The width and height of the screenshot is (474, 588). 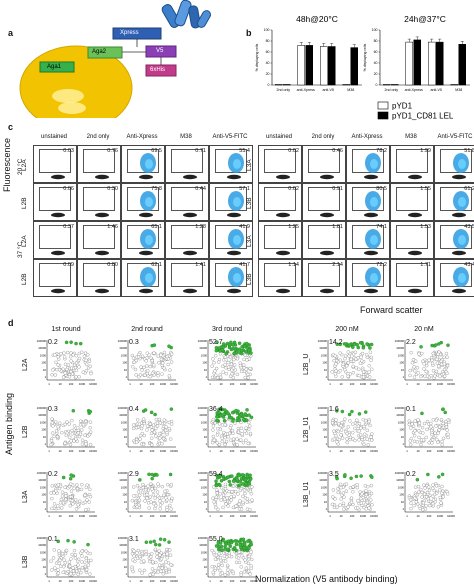 What do you see at coordinates (68, 189) in the screenshot?
I see `facs-percentage: 0.06` at bounding box center [68, 189].